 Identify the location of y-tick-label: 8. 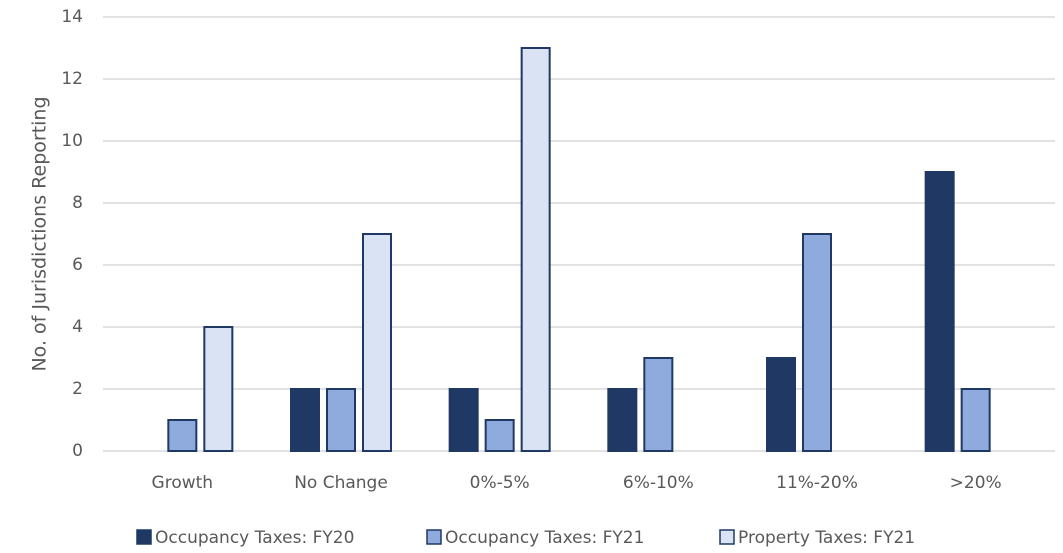
(77, 203).